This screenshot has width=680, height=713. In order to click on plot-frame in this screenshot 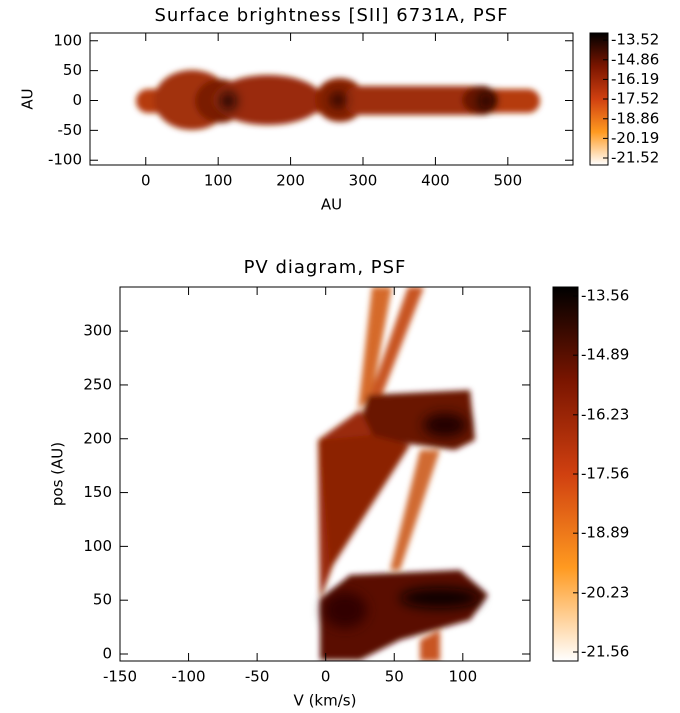, I will do `click(331, 99)`.